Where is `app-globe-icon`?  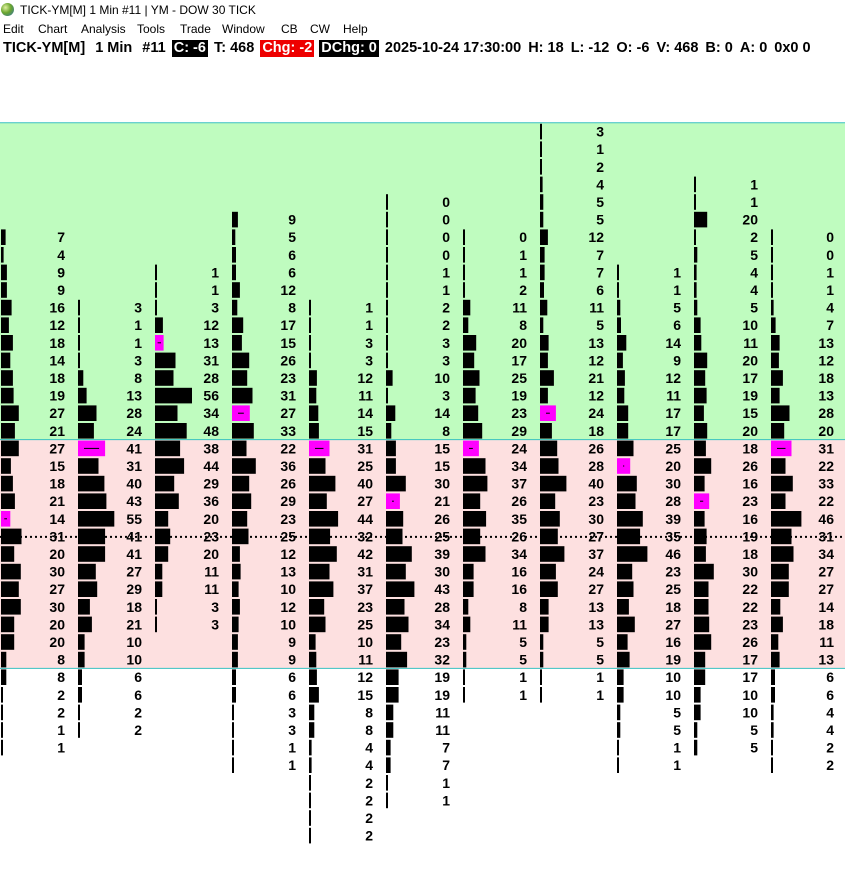
app-globe-icon is located at coordinates (7, 9).